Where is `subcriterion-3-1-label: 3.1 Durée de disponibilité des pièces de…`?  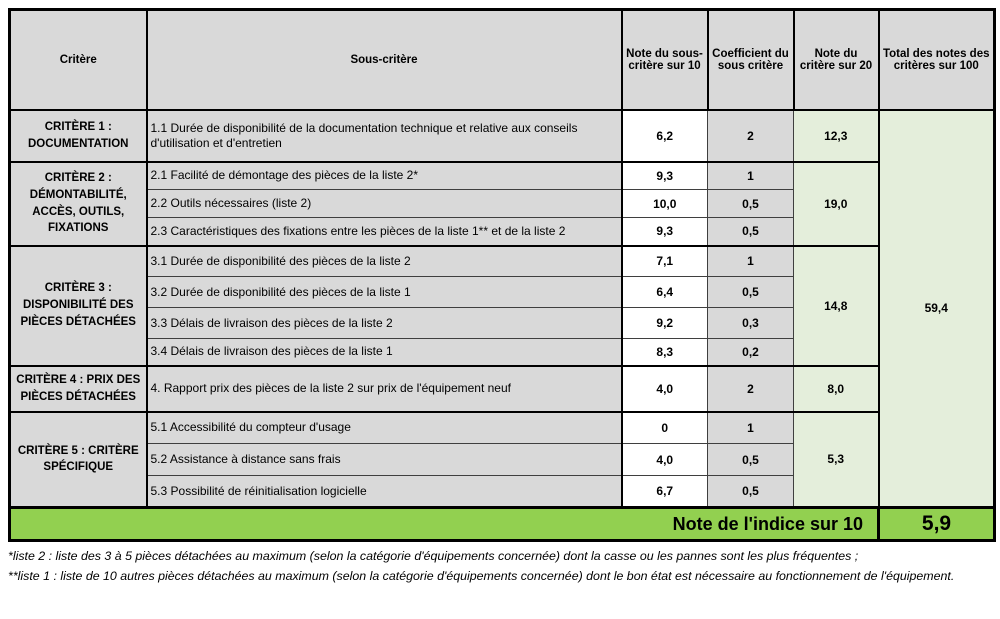 subcriterion-3-1-label: 3.1 Durée de disponibilité des pièces de… is located at coordinates (384, 260).